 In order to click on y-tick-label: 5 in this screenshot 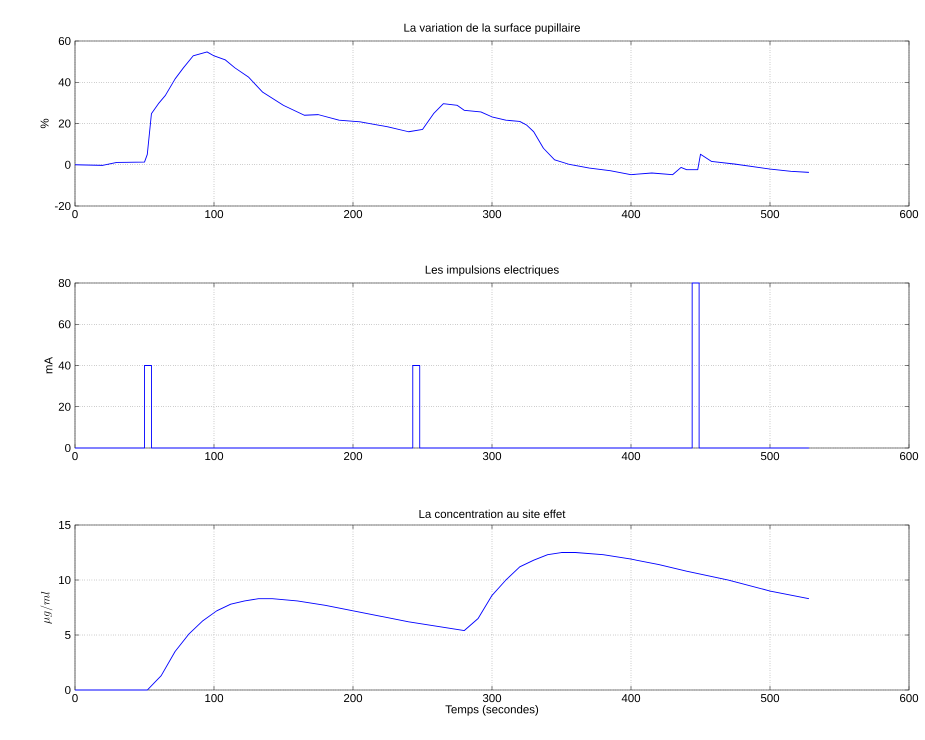, I will do `click(67, 635)`.